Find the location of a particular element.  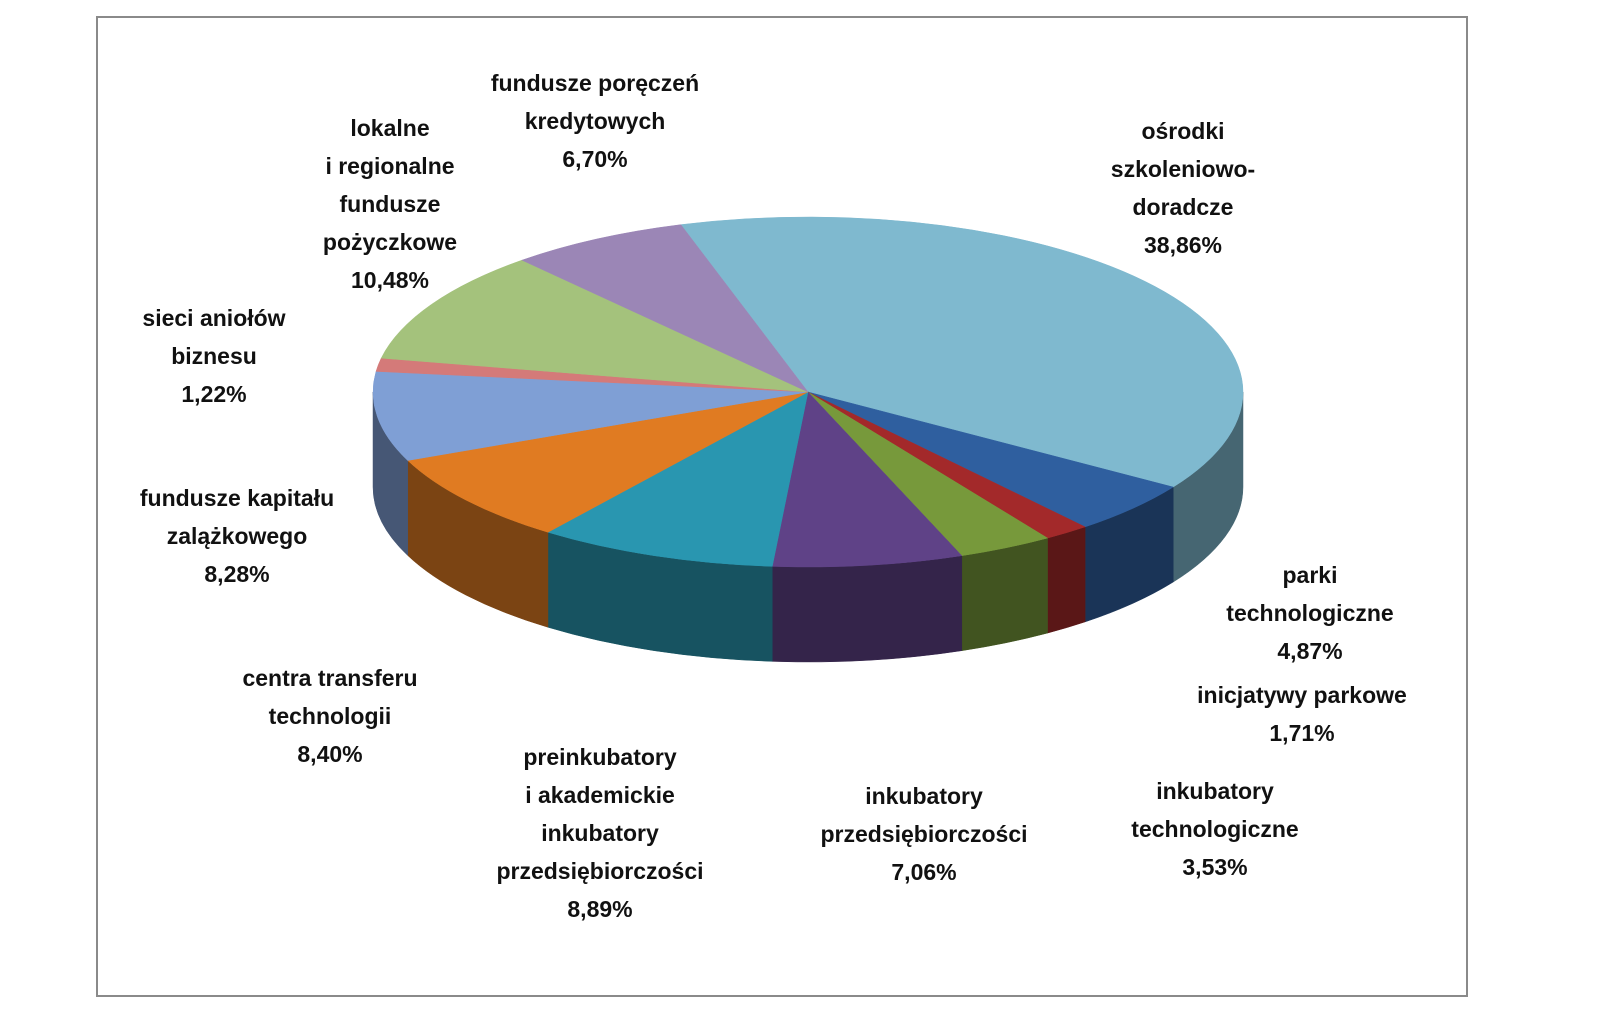

category-label: lokalne i regionalne fundusze pożyczkowe is located at coordinates (390, 185).